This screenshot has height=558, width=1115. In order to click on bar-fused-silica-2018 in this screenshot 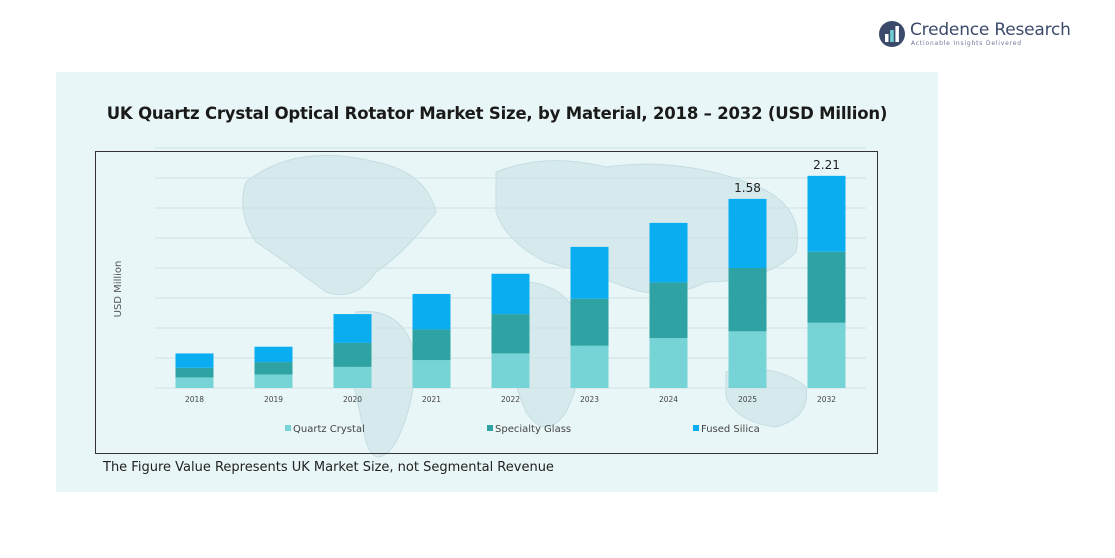, I will do `click(194, 360)`.